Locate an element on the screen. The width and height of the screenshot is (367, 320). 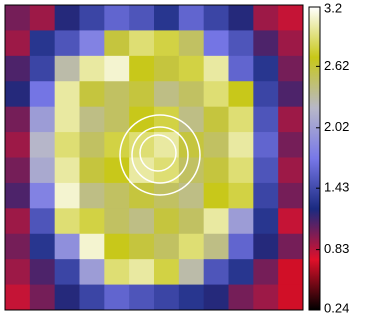
colorbar-tick-label: 1.43 is located at coordinates (336, 187).